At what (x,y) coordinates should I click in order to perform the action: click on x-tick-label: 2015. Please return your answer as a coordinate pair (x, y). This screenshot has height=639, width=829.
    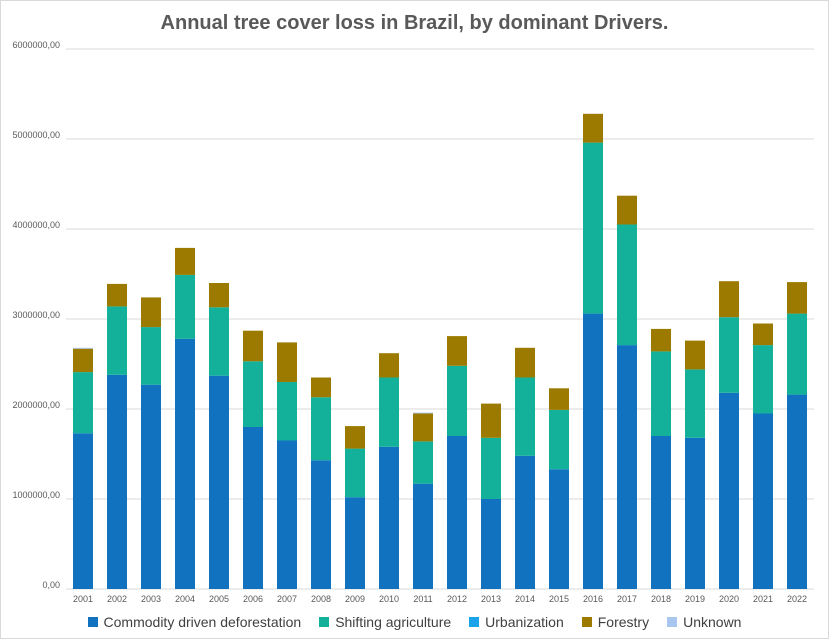
    Looking at the image, I should click on (559, 599).